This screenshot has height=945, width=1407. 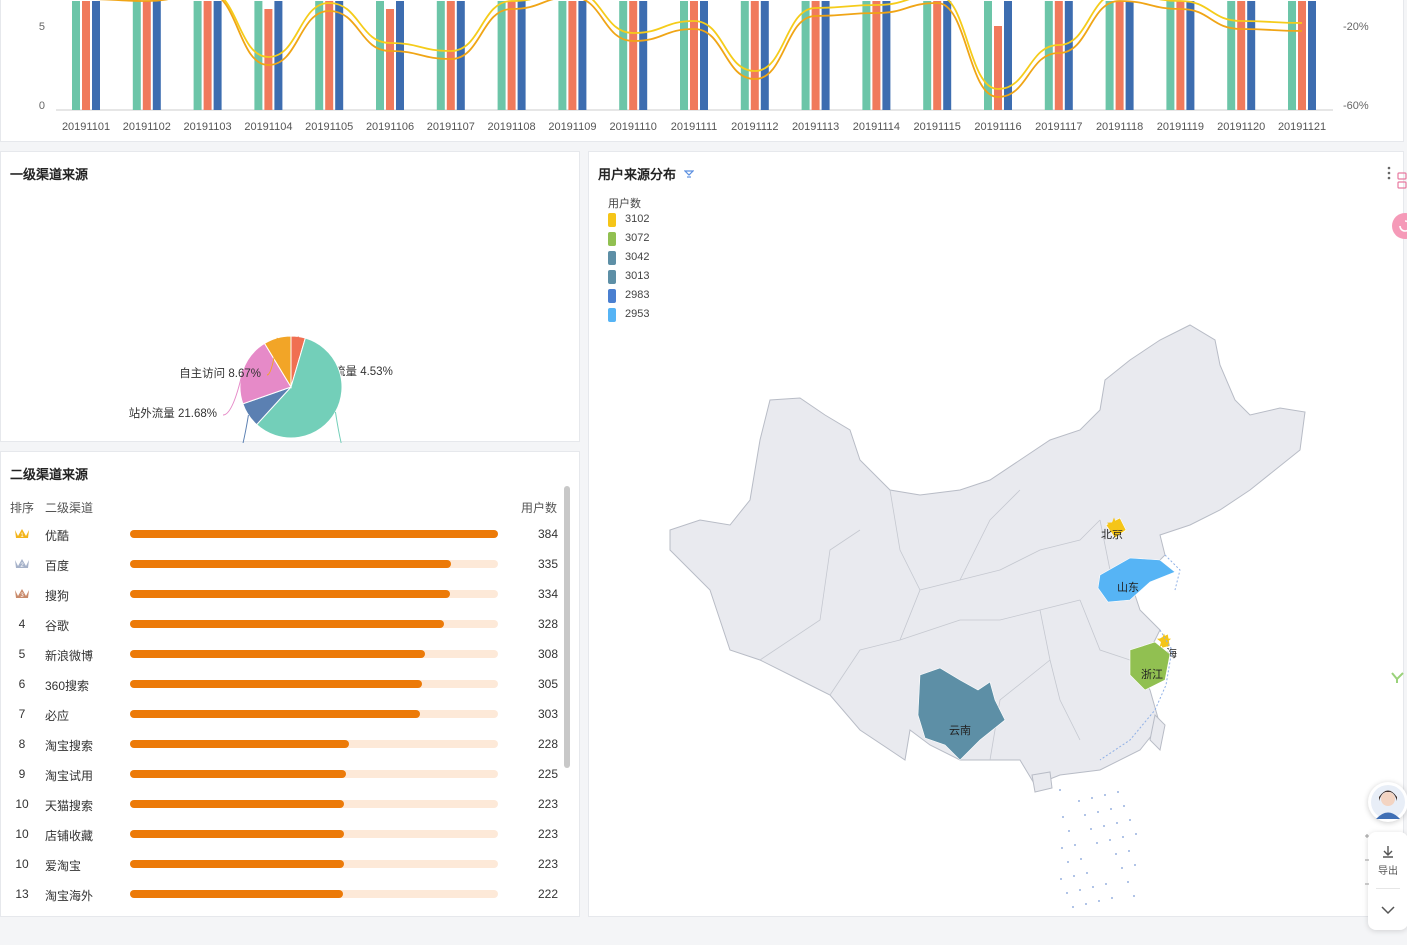 What do you see at coordinates (281, 804) in the screenshot?
I see `rank-row: 10 天猫搜索 223` at bounding box center [281, 804].